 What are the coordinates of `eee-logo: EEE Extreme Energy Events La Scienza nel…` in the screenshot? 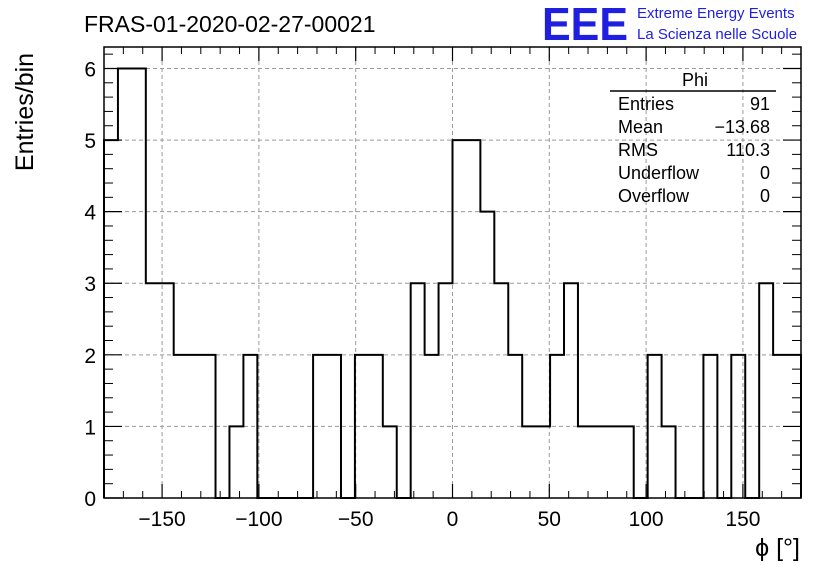 It's located at (669, 25).